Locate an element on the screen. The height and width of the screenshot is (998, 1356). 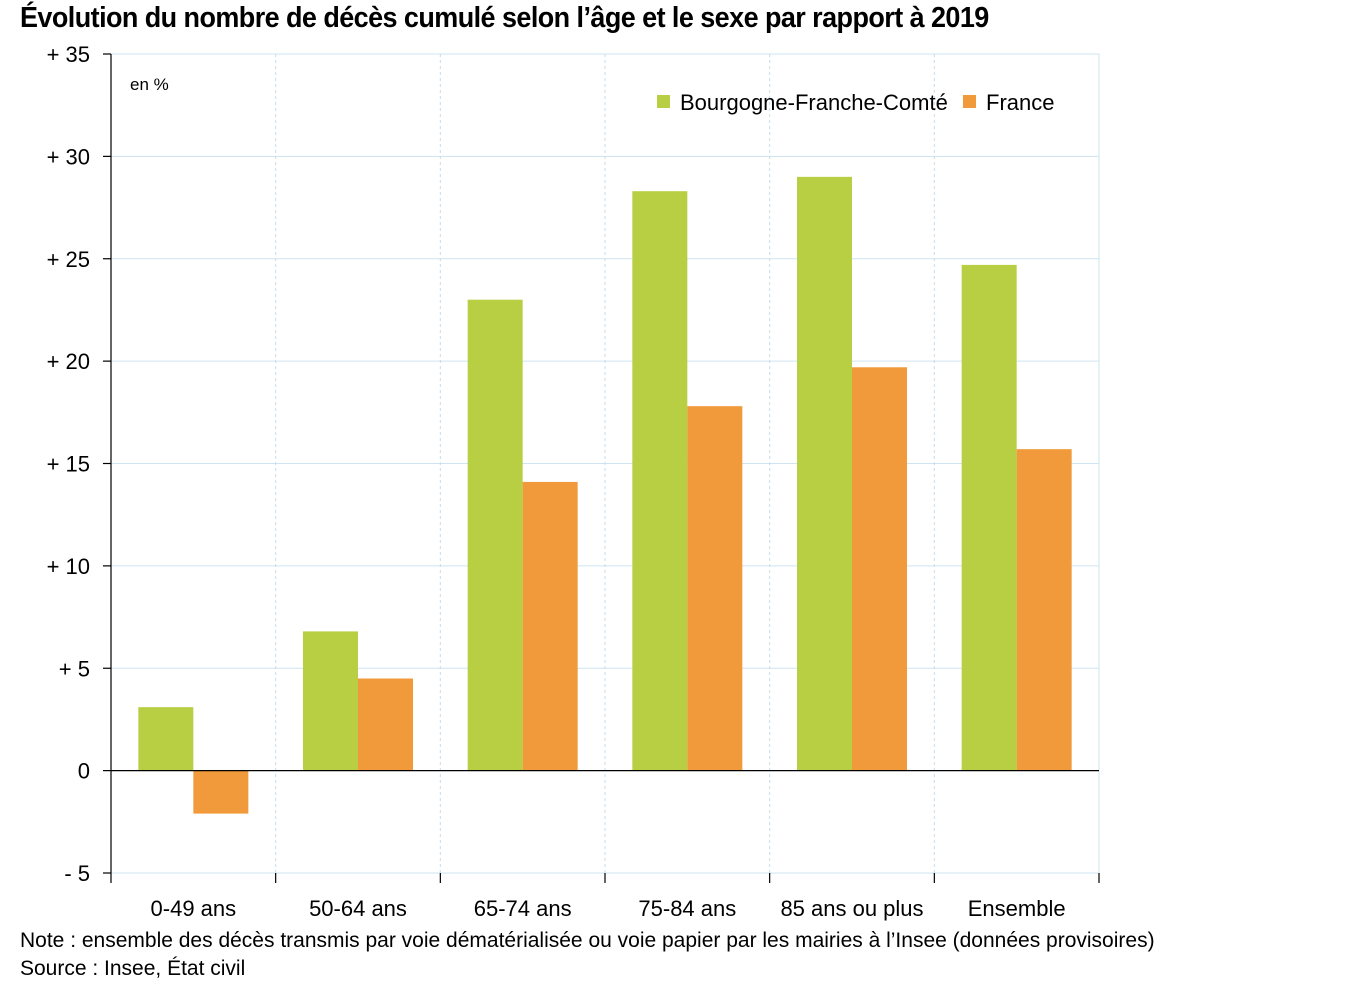
legend-label: France is located at coordinates (1020, 102).